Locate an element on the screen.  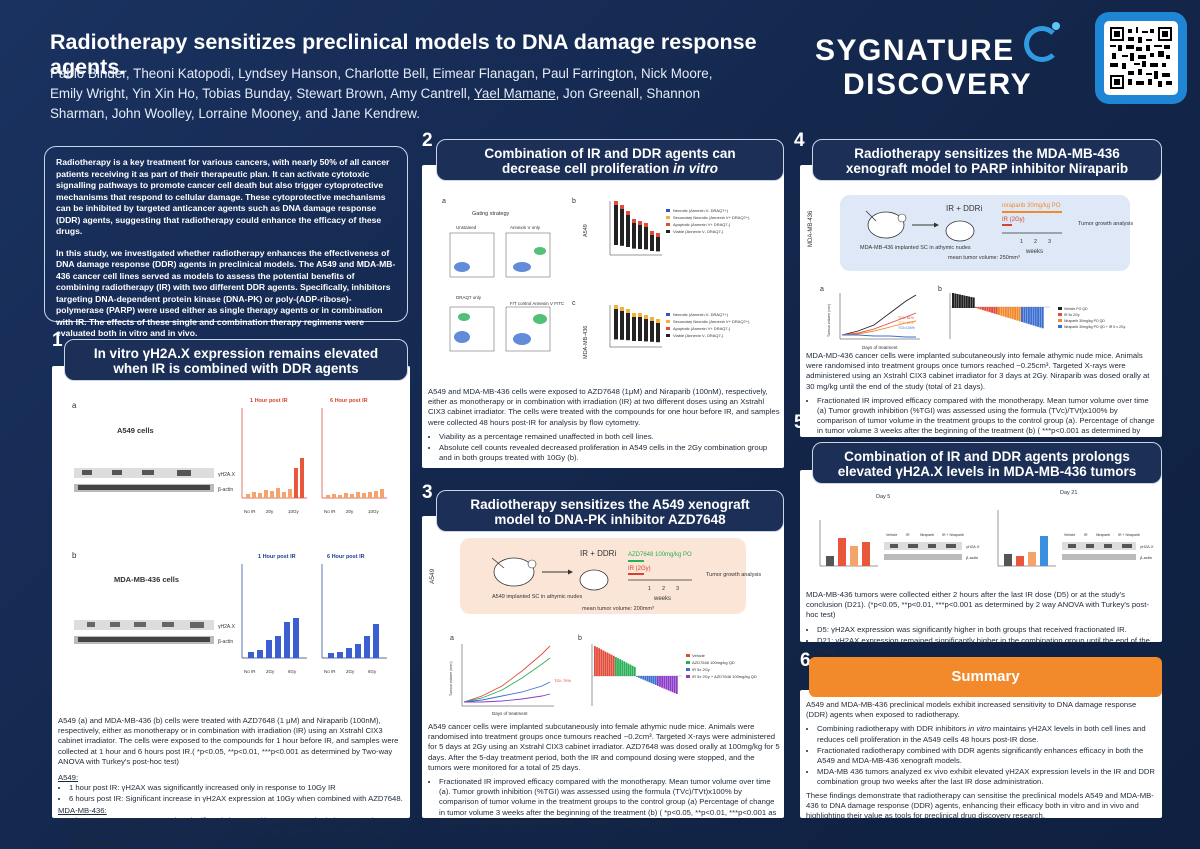
company-logo: SYGNATURE DISCOVERY is located at coordinates (924, 67).